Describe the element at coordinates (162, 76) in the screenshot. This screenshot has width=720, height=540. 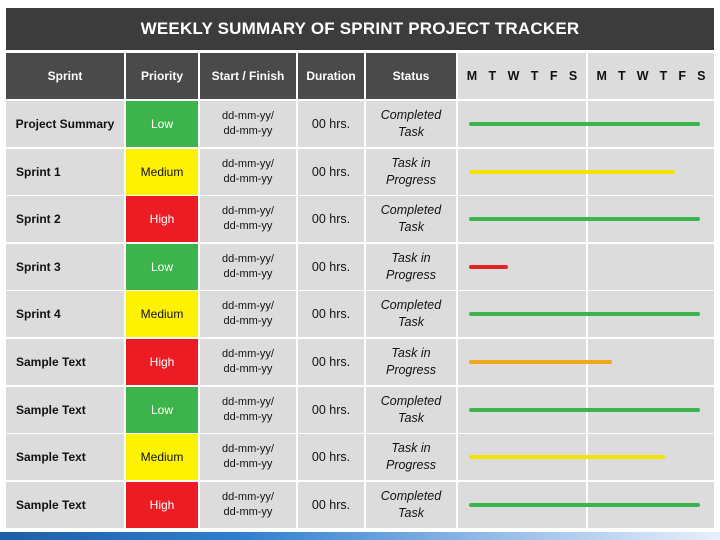
I see `header-priority: Priority` at that location.